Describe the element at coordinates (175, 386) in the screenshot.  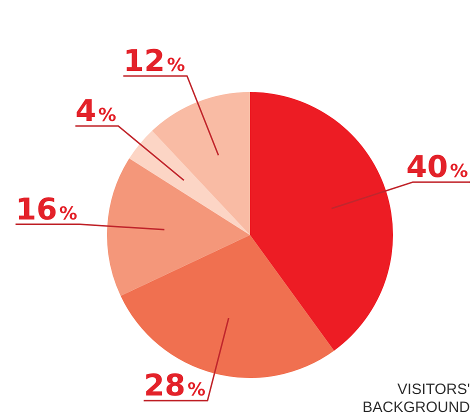
I see `data-label: 28%` at that location.